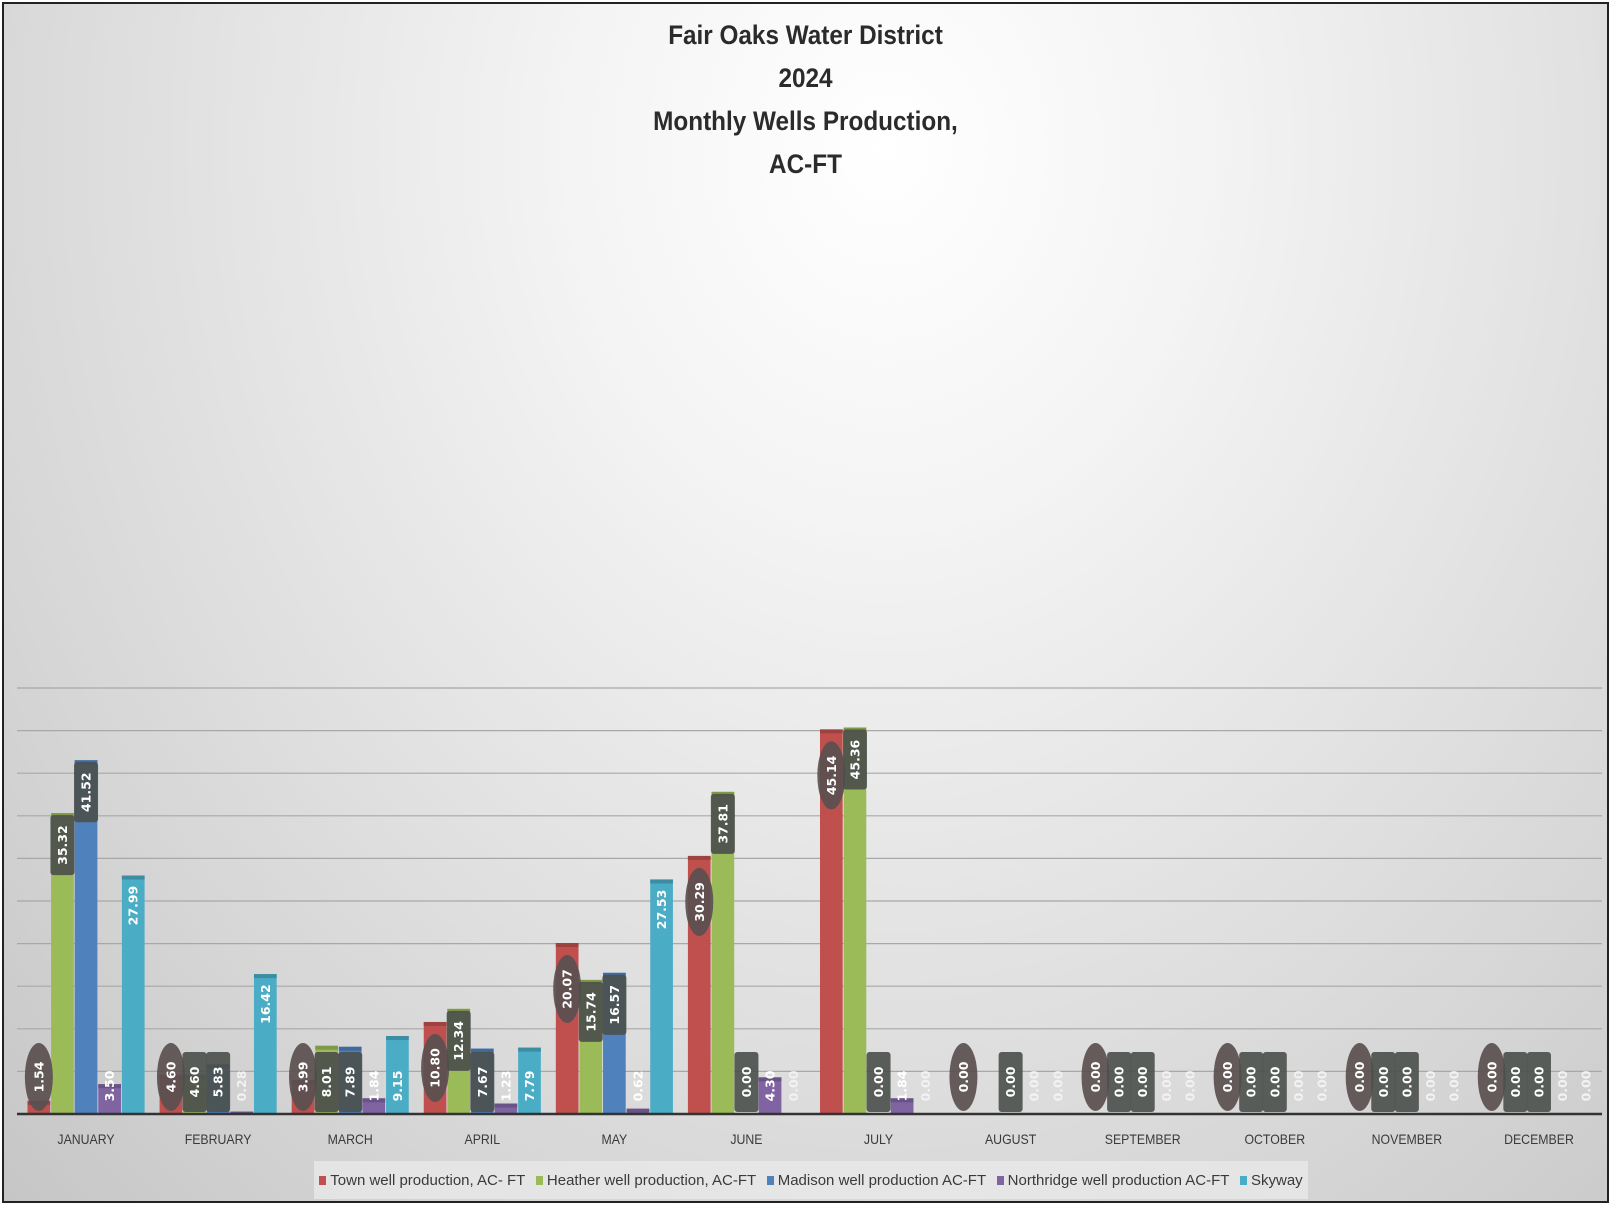 This screenshot has width=1615, height=1209. I want to click on chart-title-line-1: Fair Oaks Water District, so click(805, 35).